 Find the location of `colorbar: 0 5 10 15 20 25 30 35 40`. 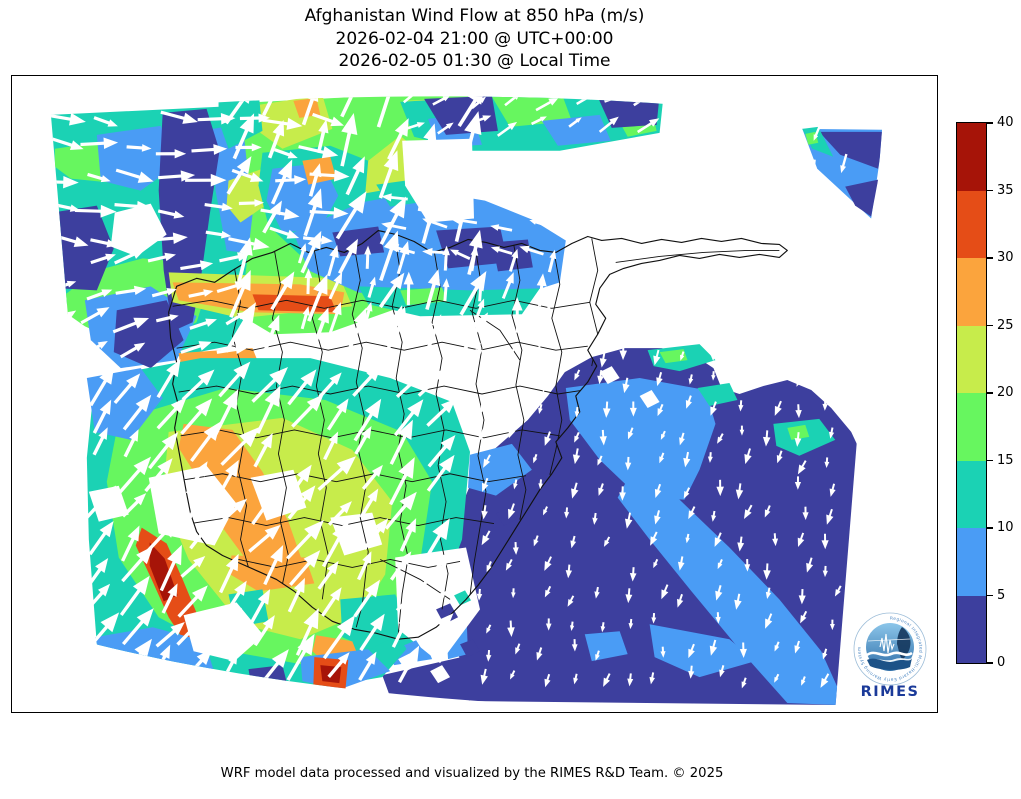

colorbar: 0 5 10 15 20 25 30 35 40 is located at coordinates (988, 392).